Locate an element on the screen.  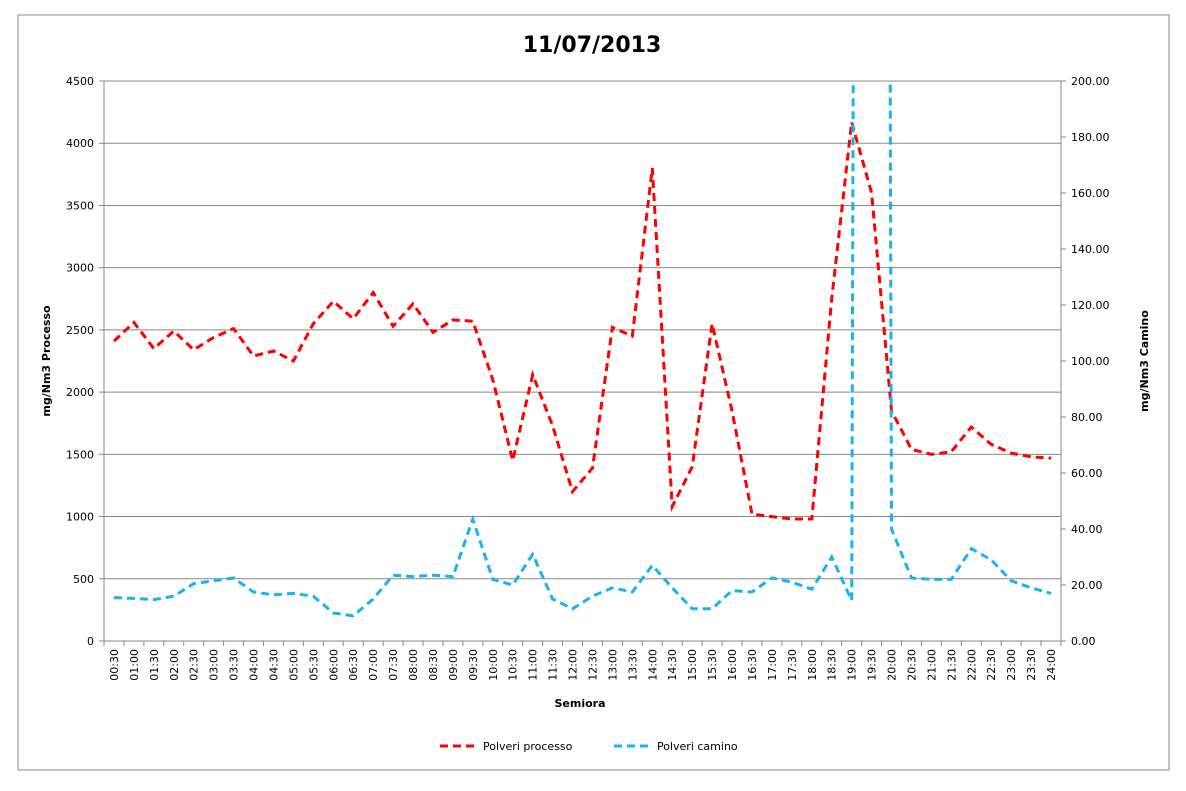
y-tick-label: 4500 is located at coordinates (80, 81).